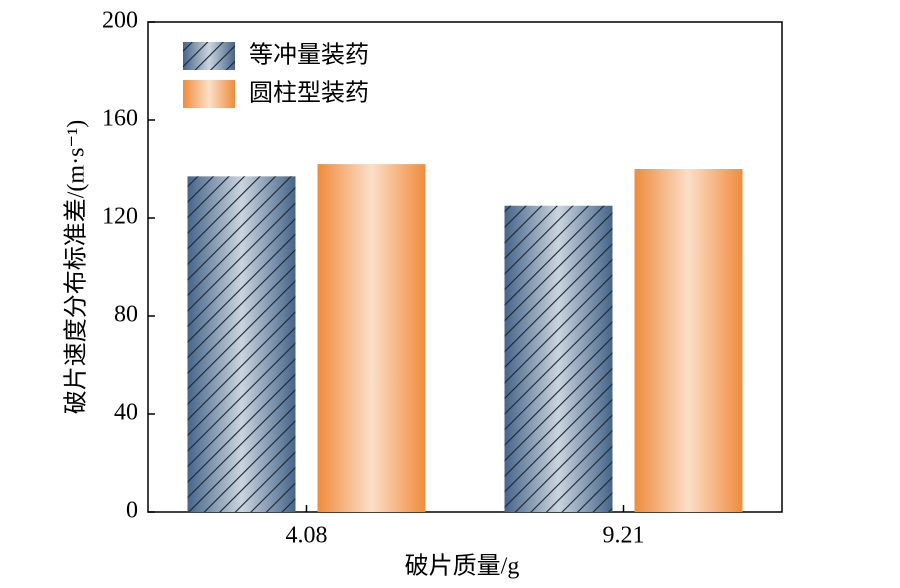 The image size is (900, 588). What do you see at coordinates (624, 536) in the screenshot?
I see `x-tick-label: 9.21` at bounding box center [624, 536].